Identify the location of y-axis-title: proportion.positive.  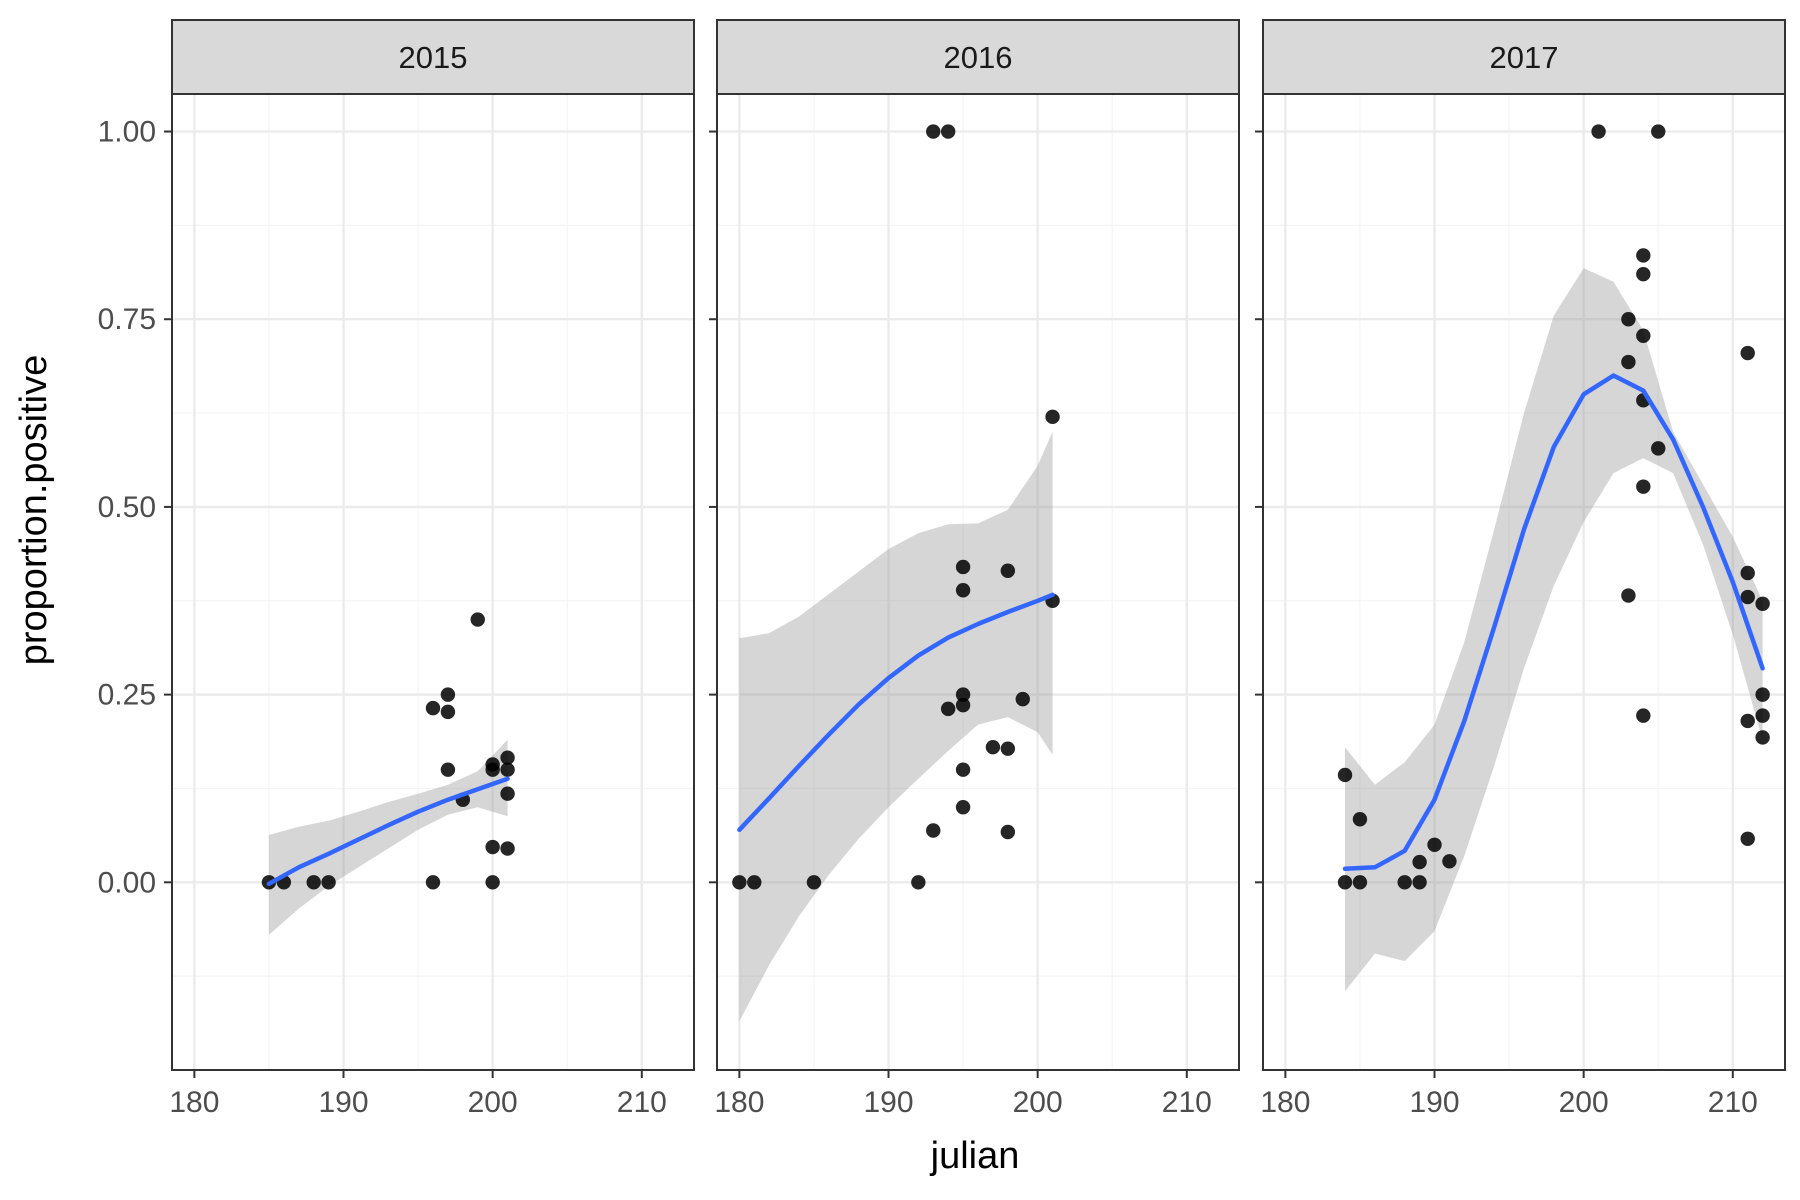
(34, 510).